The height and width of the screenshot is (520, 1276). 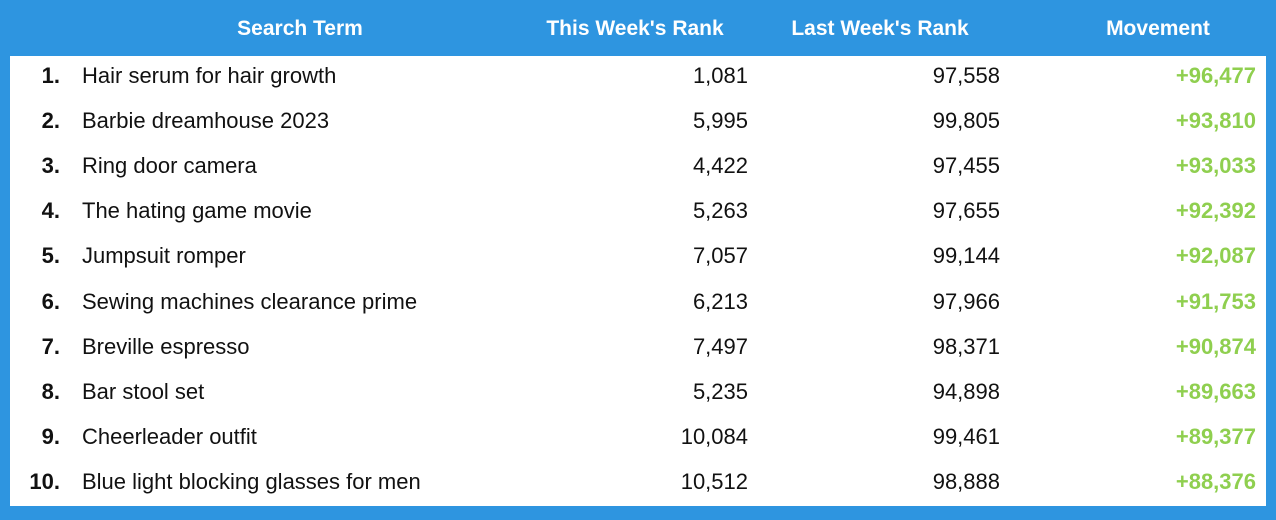 I want to click on last-week-rank: 99,461, so click(x=966, y=436).